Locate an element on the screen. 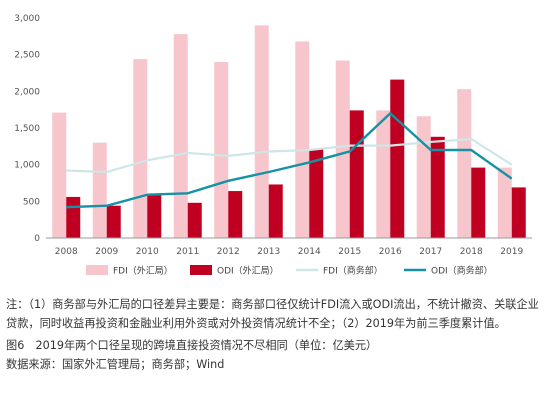 Image resolution: width=550 pixels, height=420 pixels. x-tick-label: 2011 is located at coordinates (187, 252).